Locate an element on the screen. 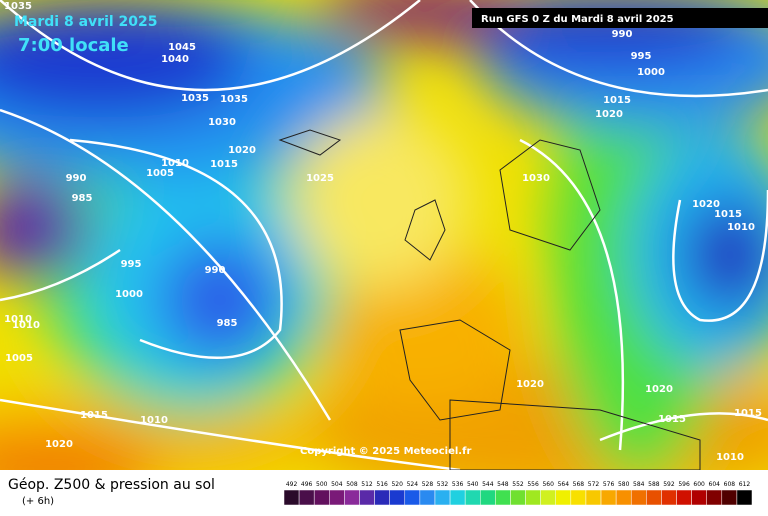  colorbar-label: 588 is located at coordinates (654, 484).